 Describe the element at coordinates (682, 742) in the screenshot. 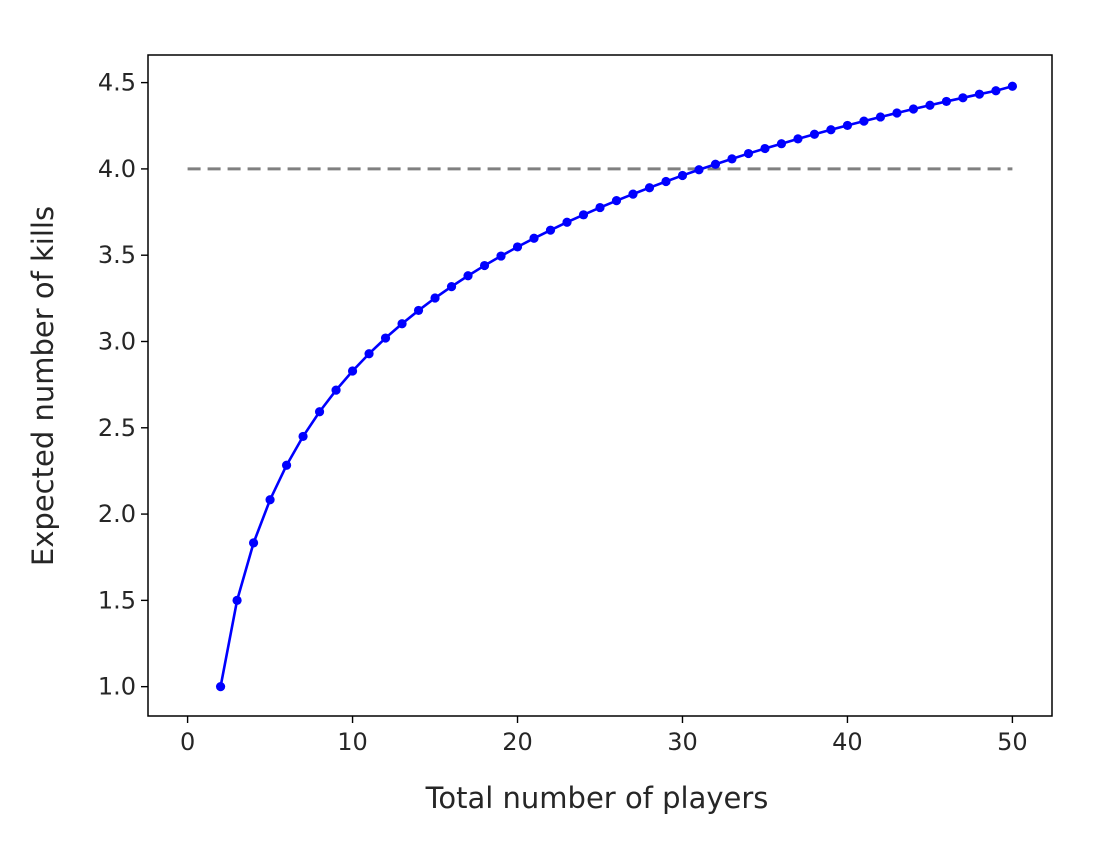

I see `x-tick-label: 30` at that location.